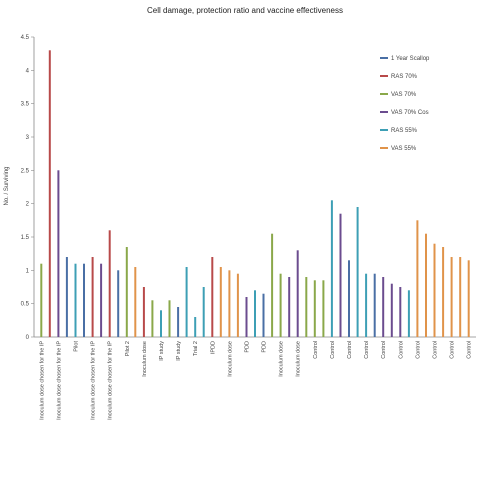  What do you see at coordinates (77, 346) in the screenshot?
I see `x-category-label: Pilot` at bounding box center [77, 346].